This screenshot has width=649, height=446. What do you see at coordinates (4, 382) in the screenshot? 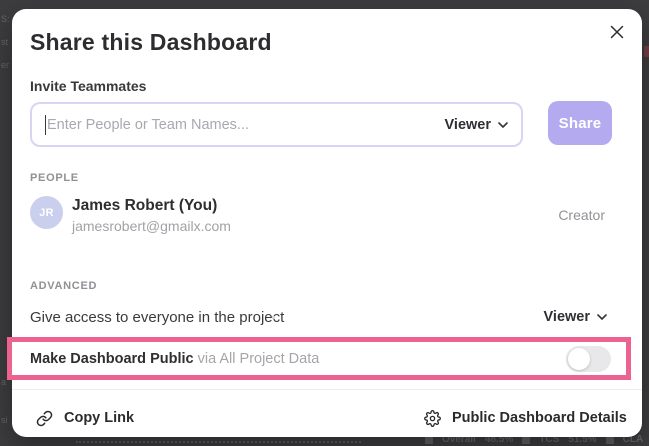
I see `background-fragment: a` at bounding box center [4, 382].